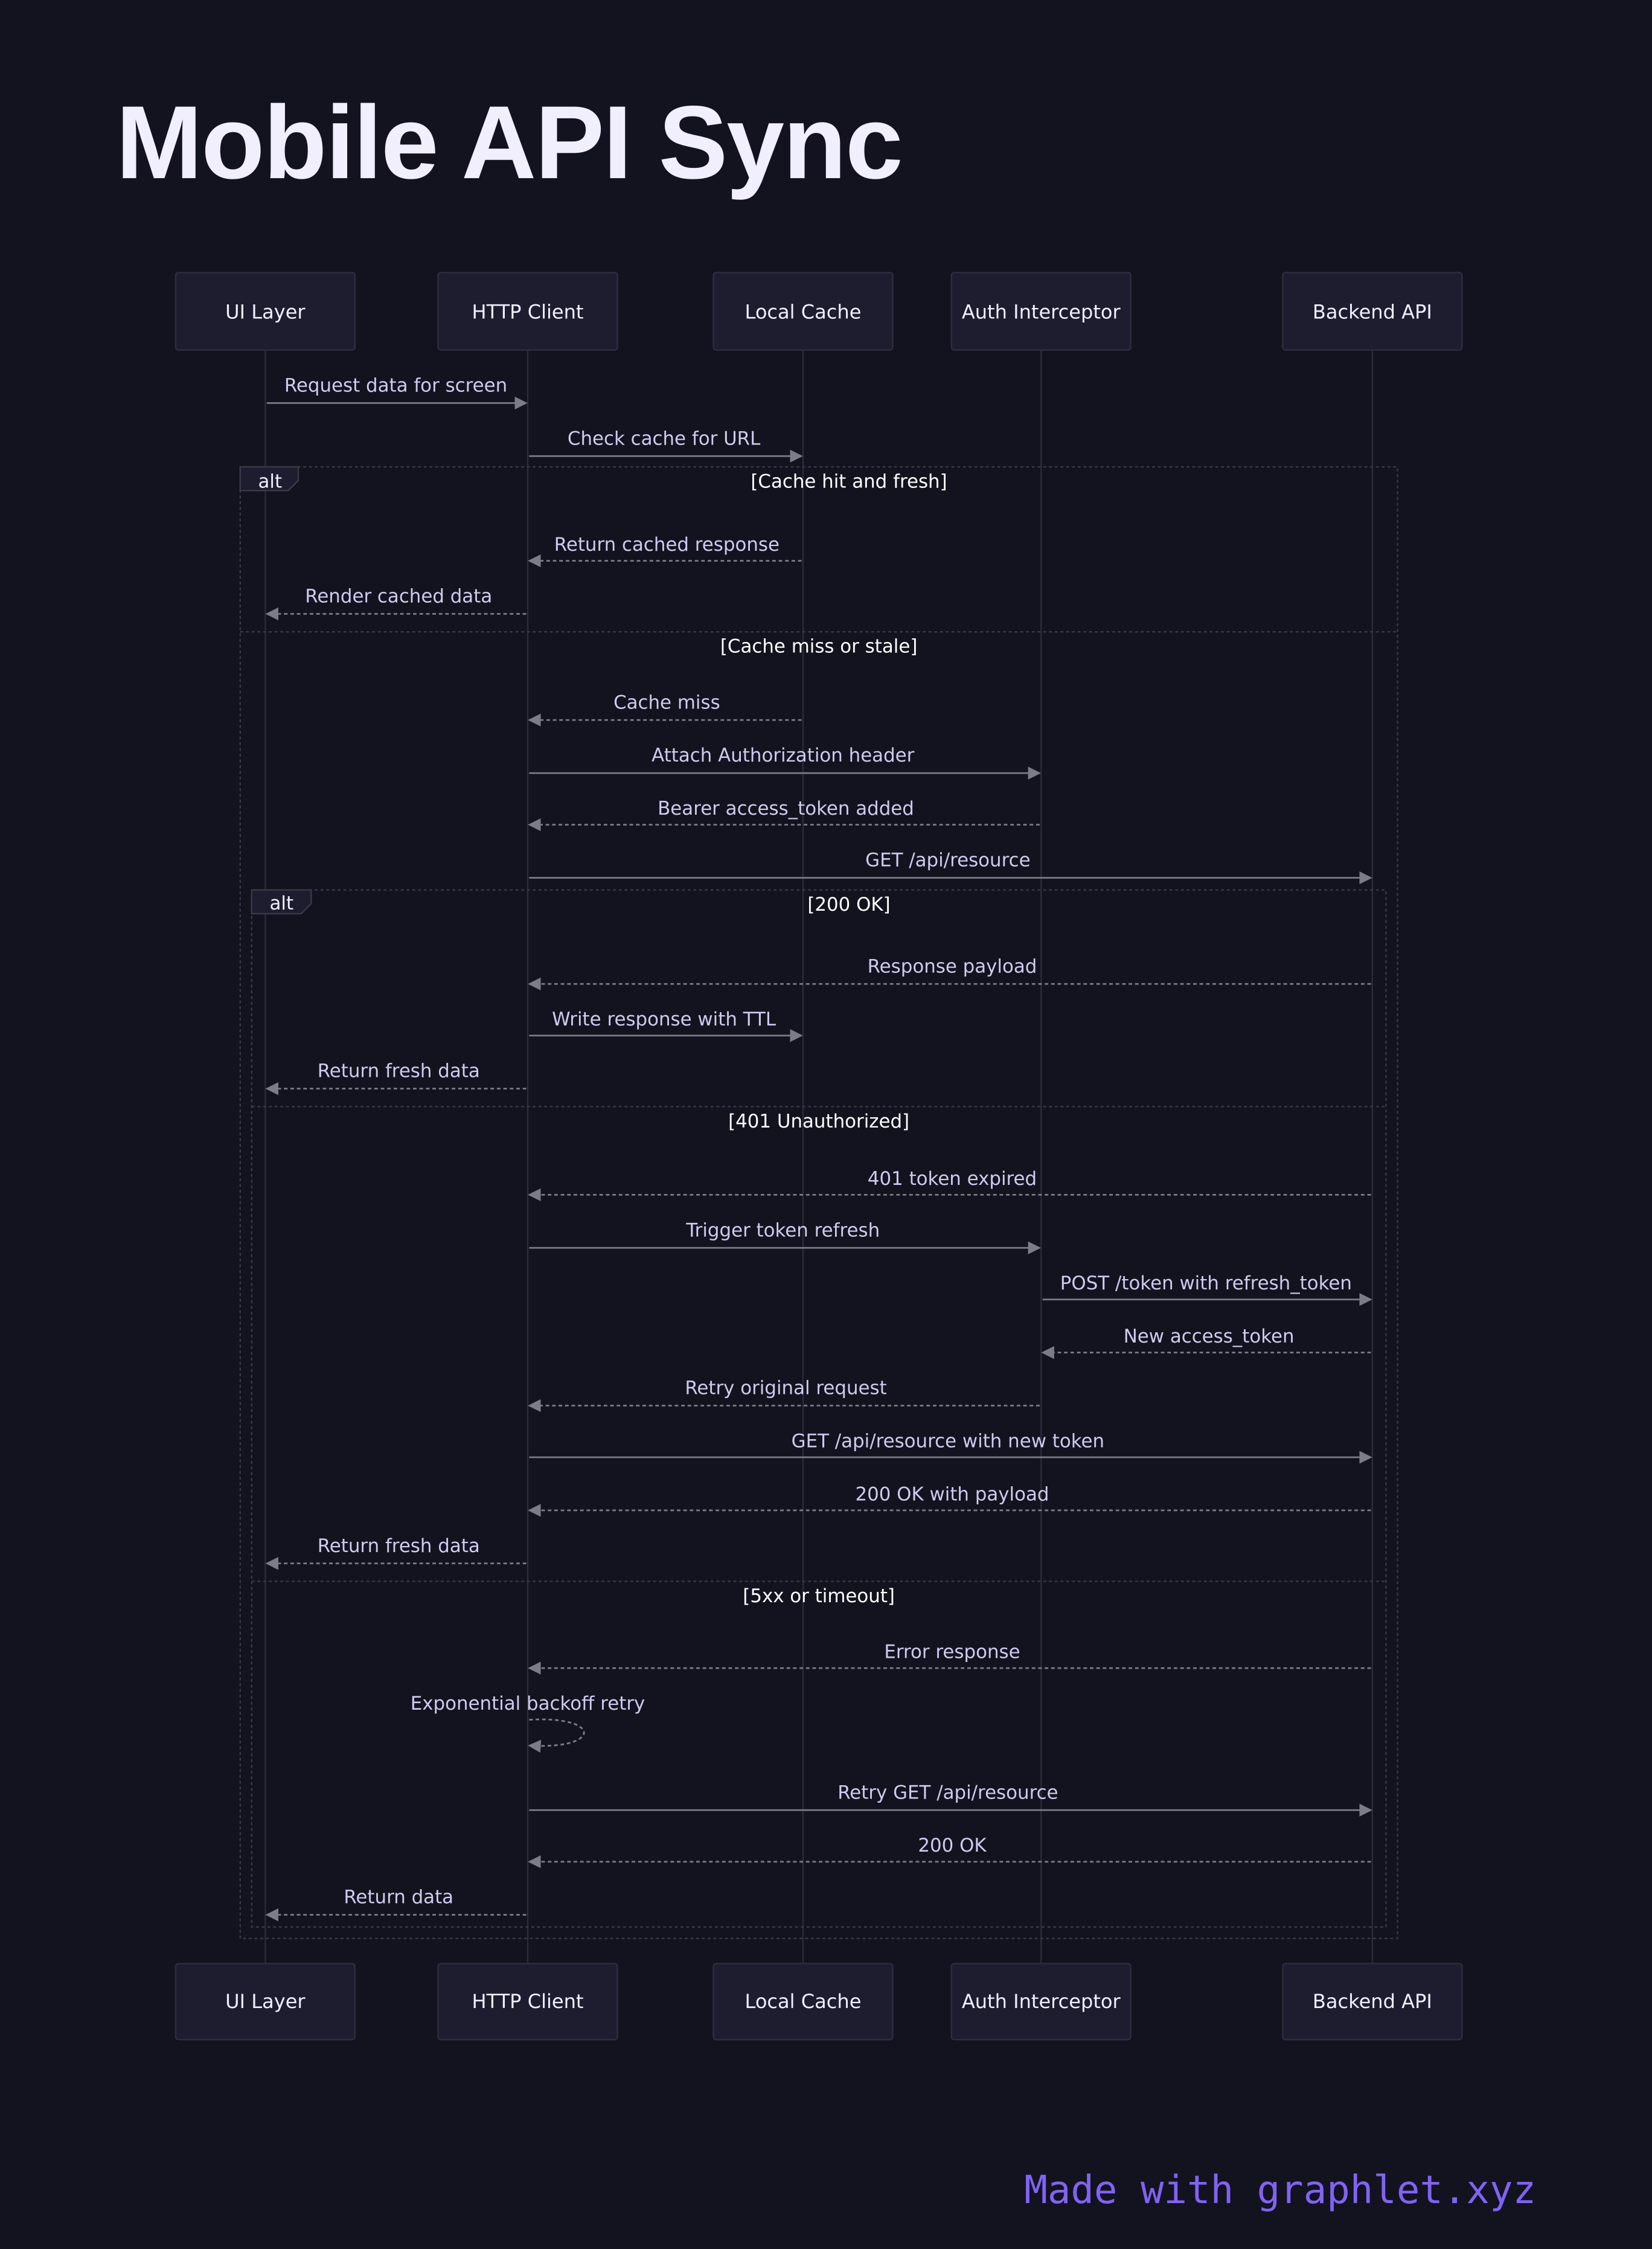 This screenshot has height=2249, width=1652. What do you see at coordinates (952, 1845) in the screenshot?
I see `message-label: 200 OK` at bounding box center [952, 1845].